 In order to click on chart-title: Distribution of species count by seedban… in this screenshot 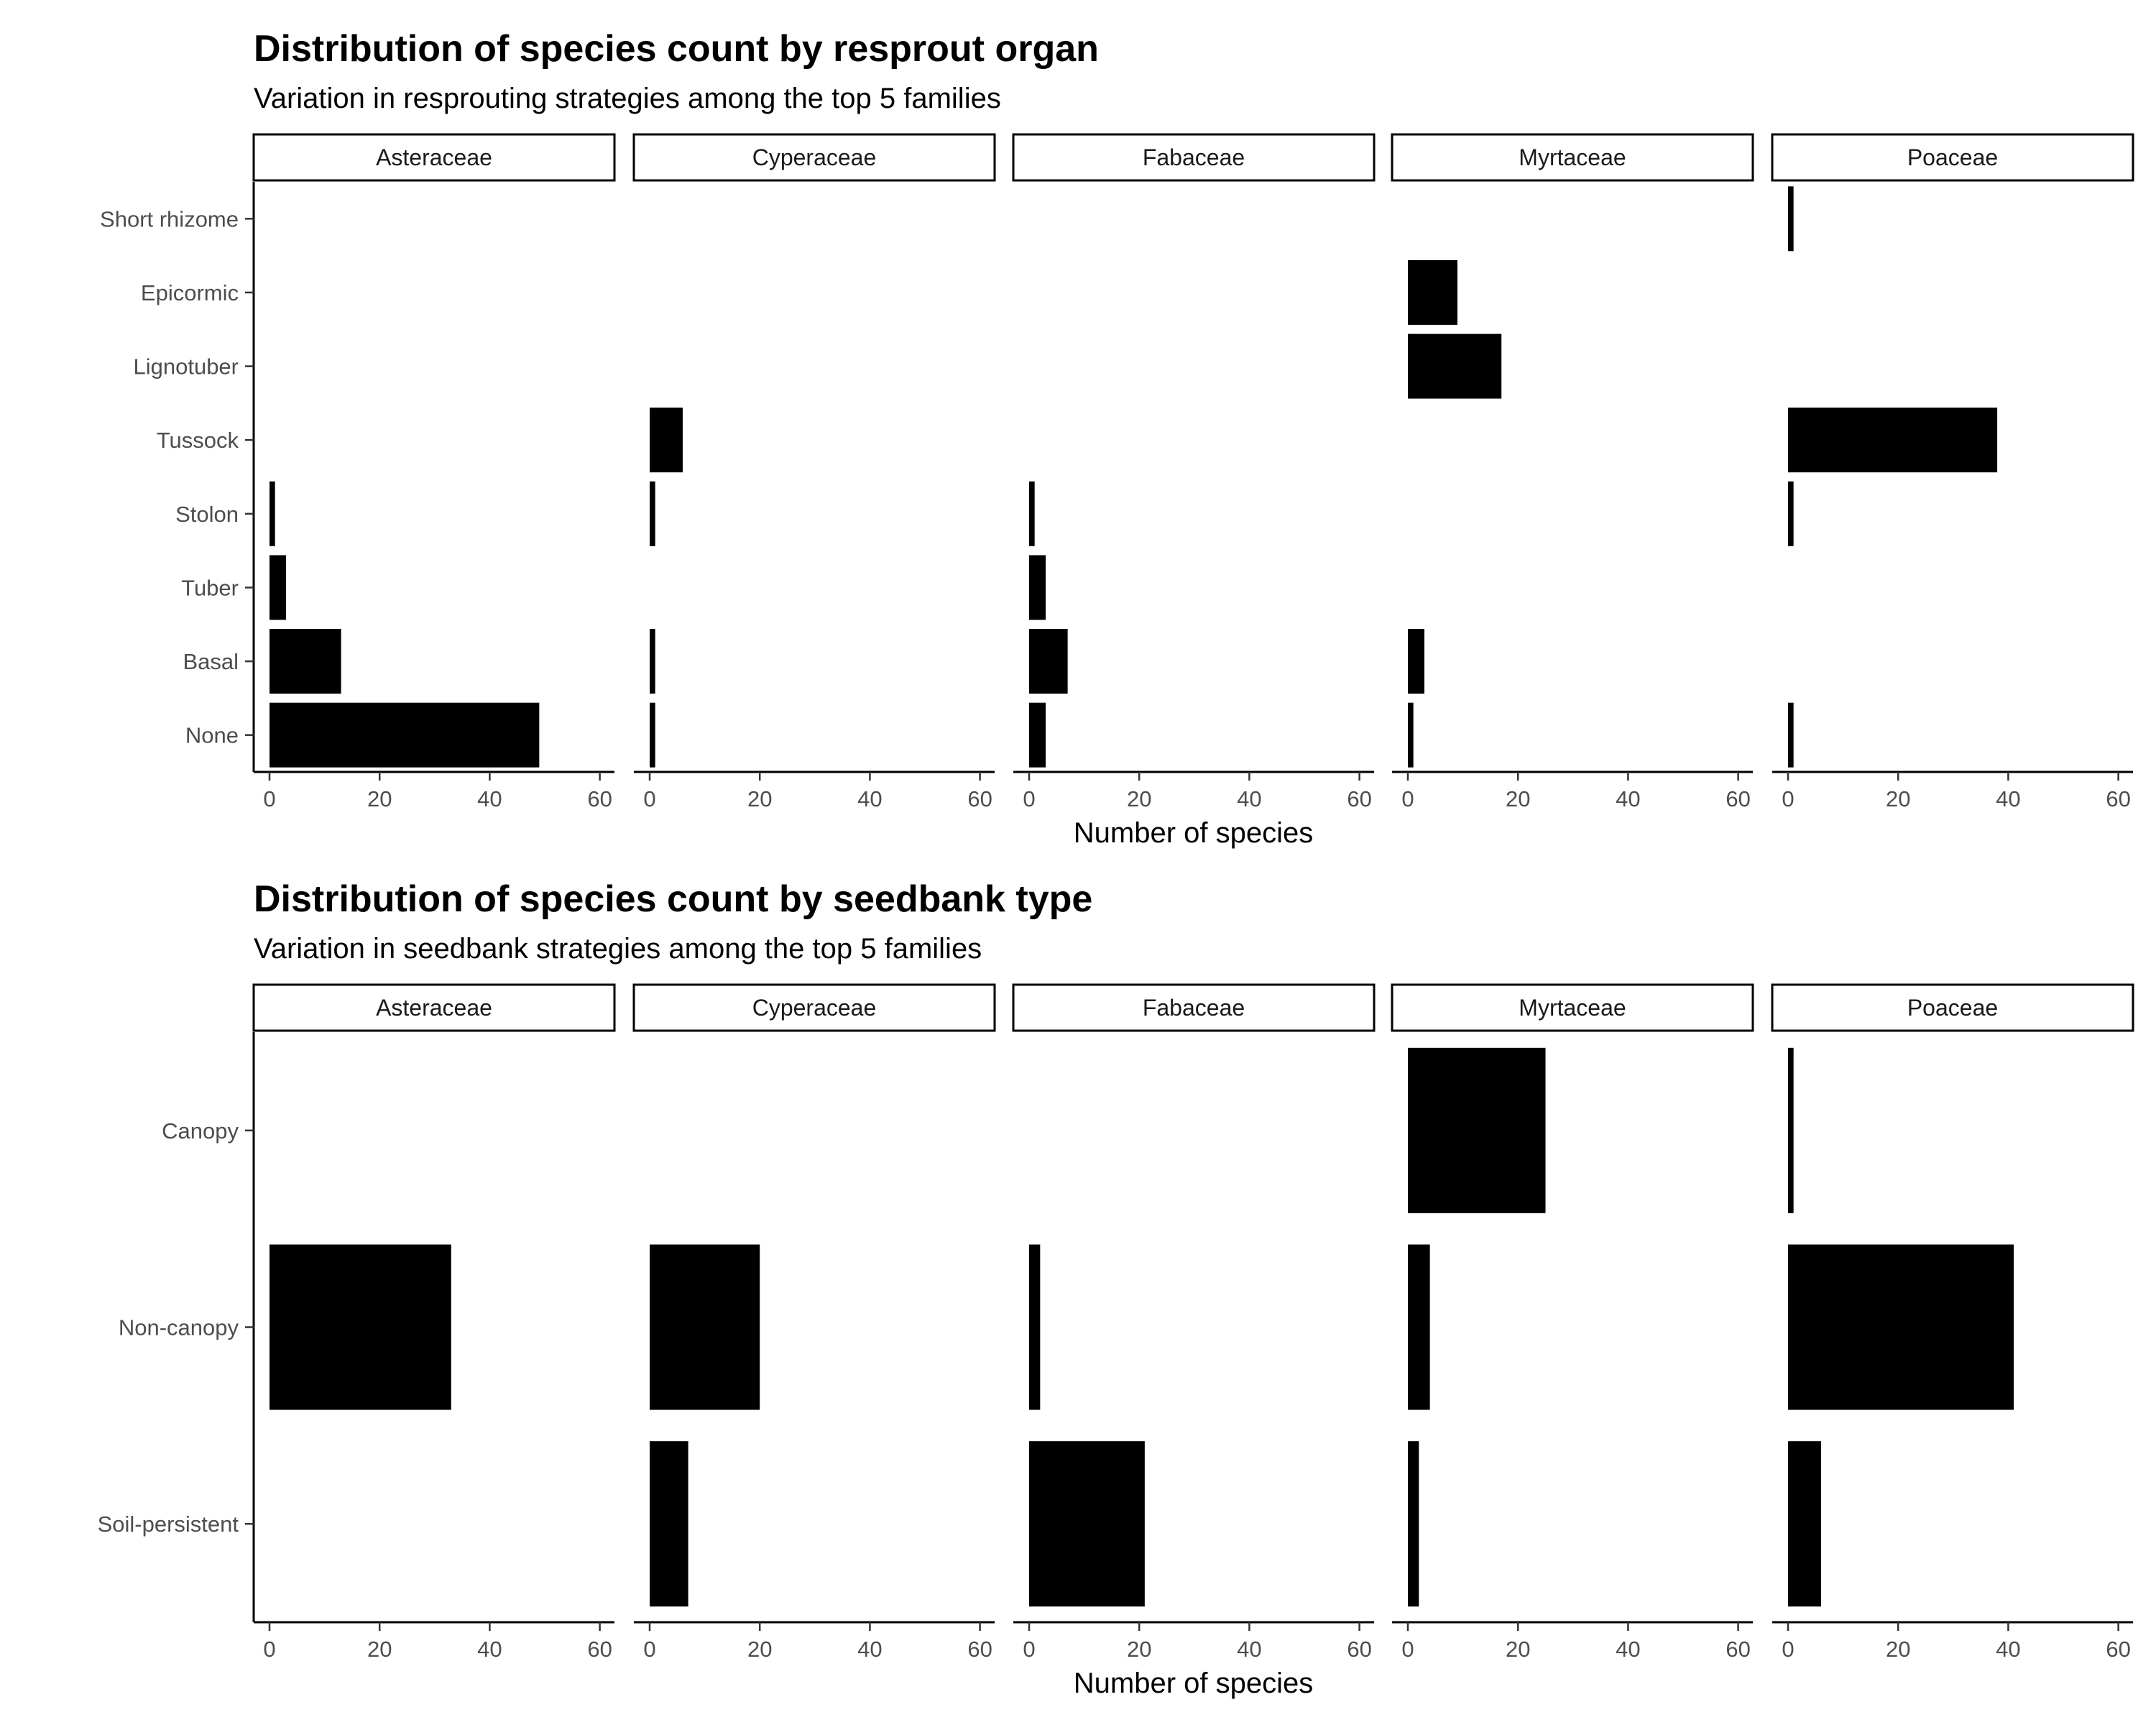, I will do `click(673, 899)`.